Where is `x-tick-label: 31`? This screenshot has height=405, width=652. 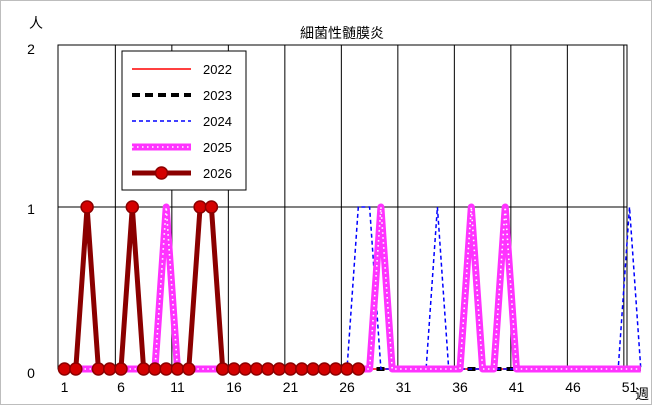
x-tick-label: 31 is located at coordinates (404, 387).